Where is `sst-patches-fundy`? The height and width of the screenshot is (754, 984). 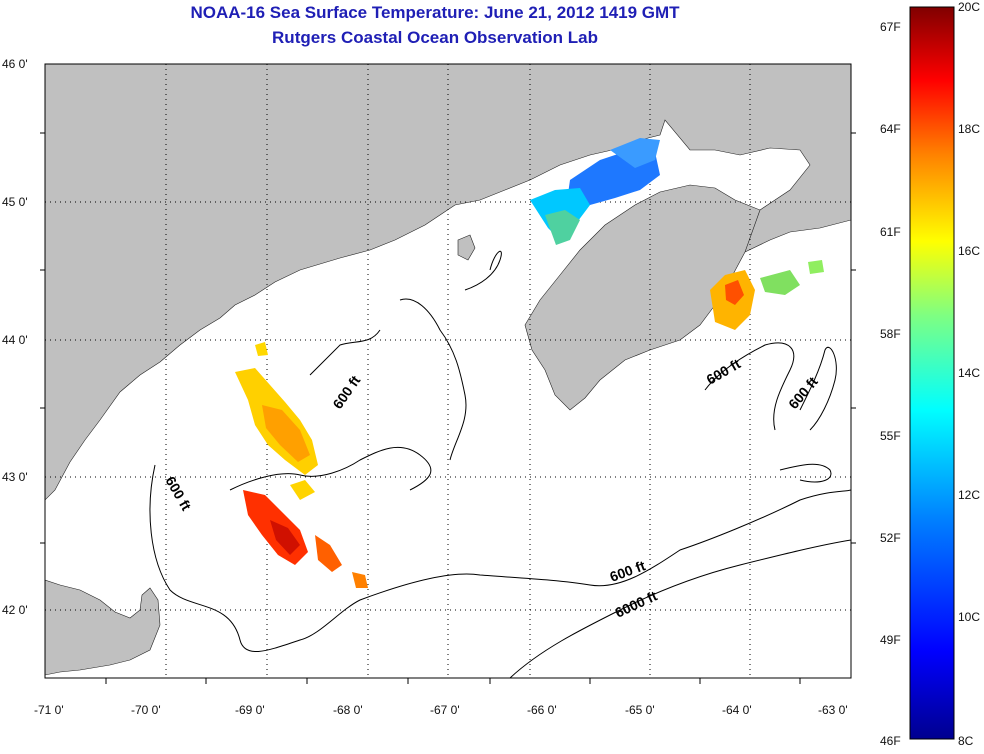
sst-patches-fundy is located at coordinates (595, 191).